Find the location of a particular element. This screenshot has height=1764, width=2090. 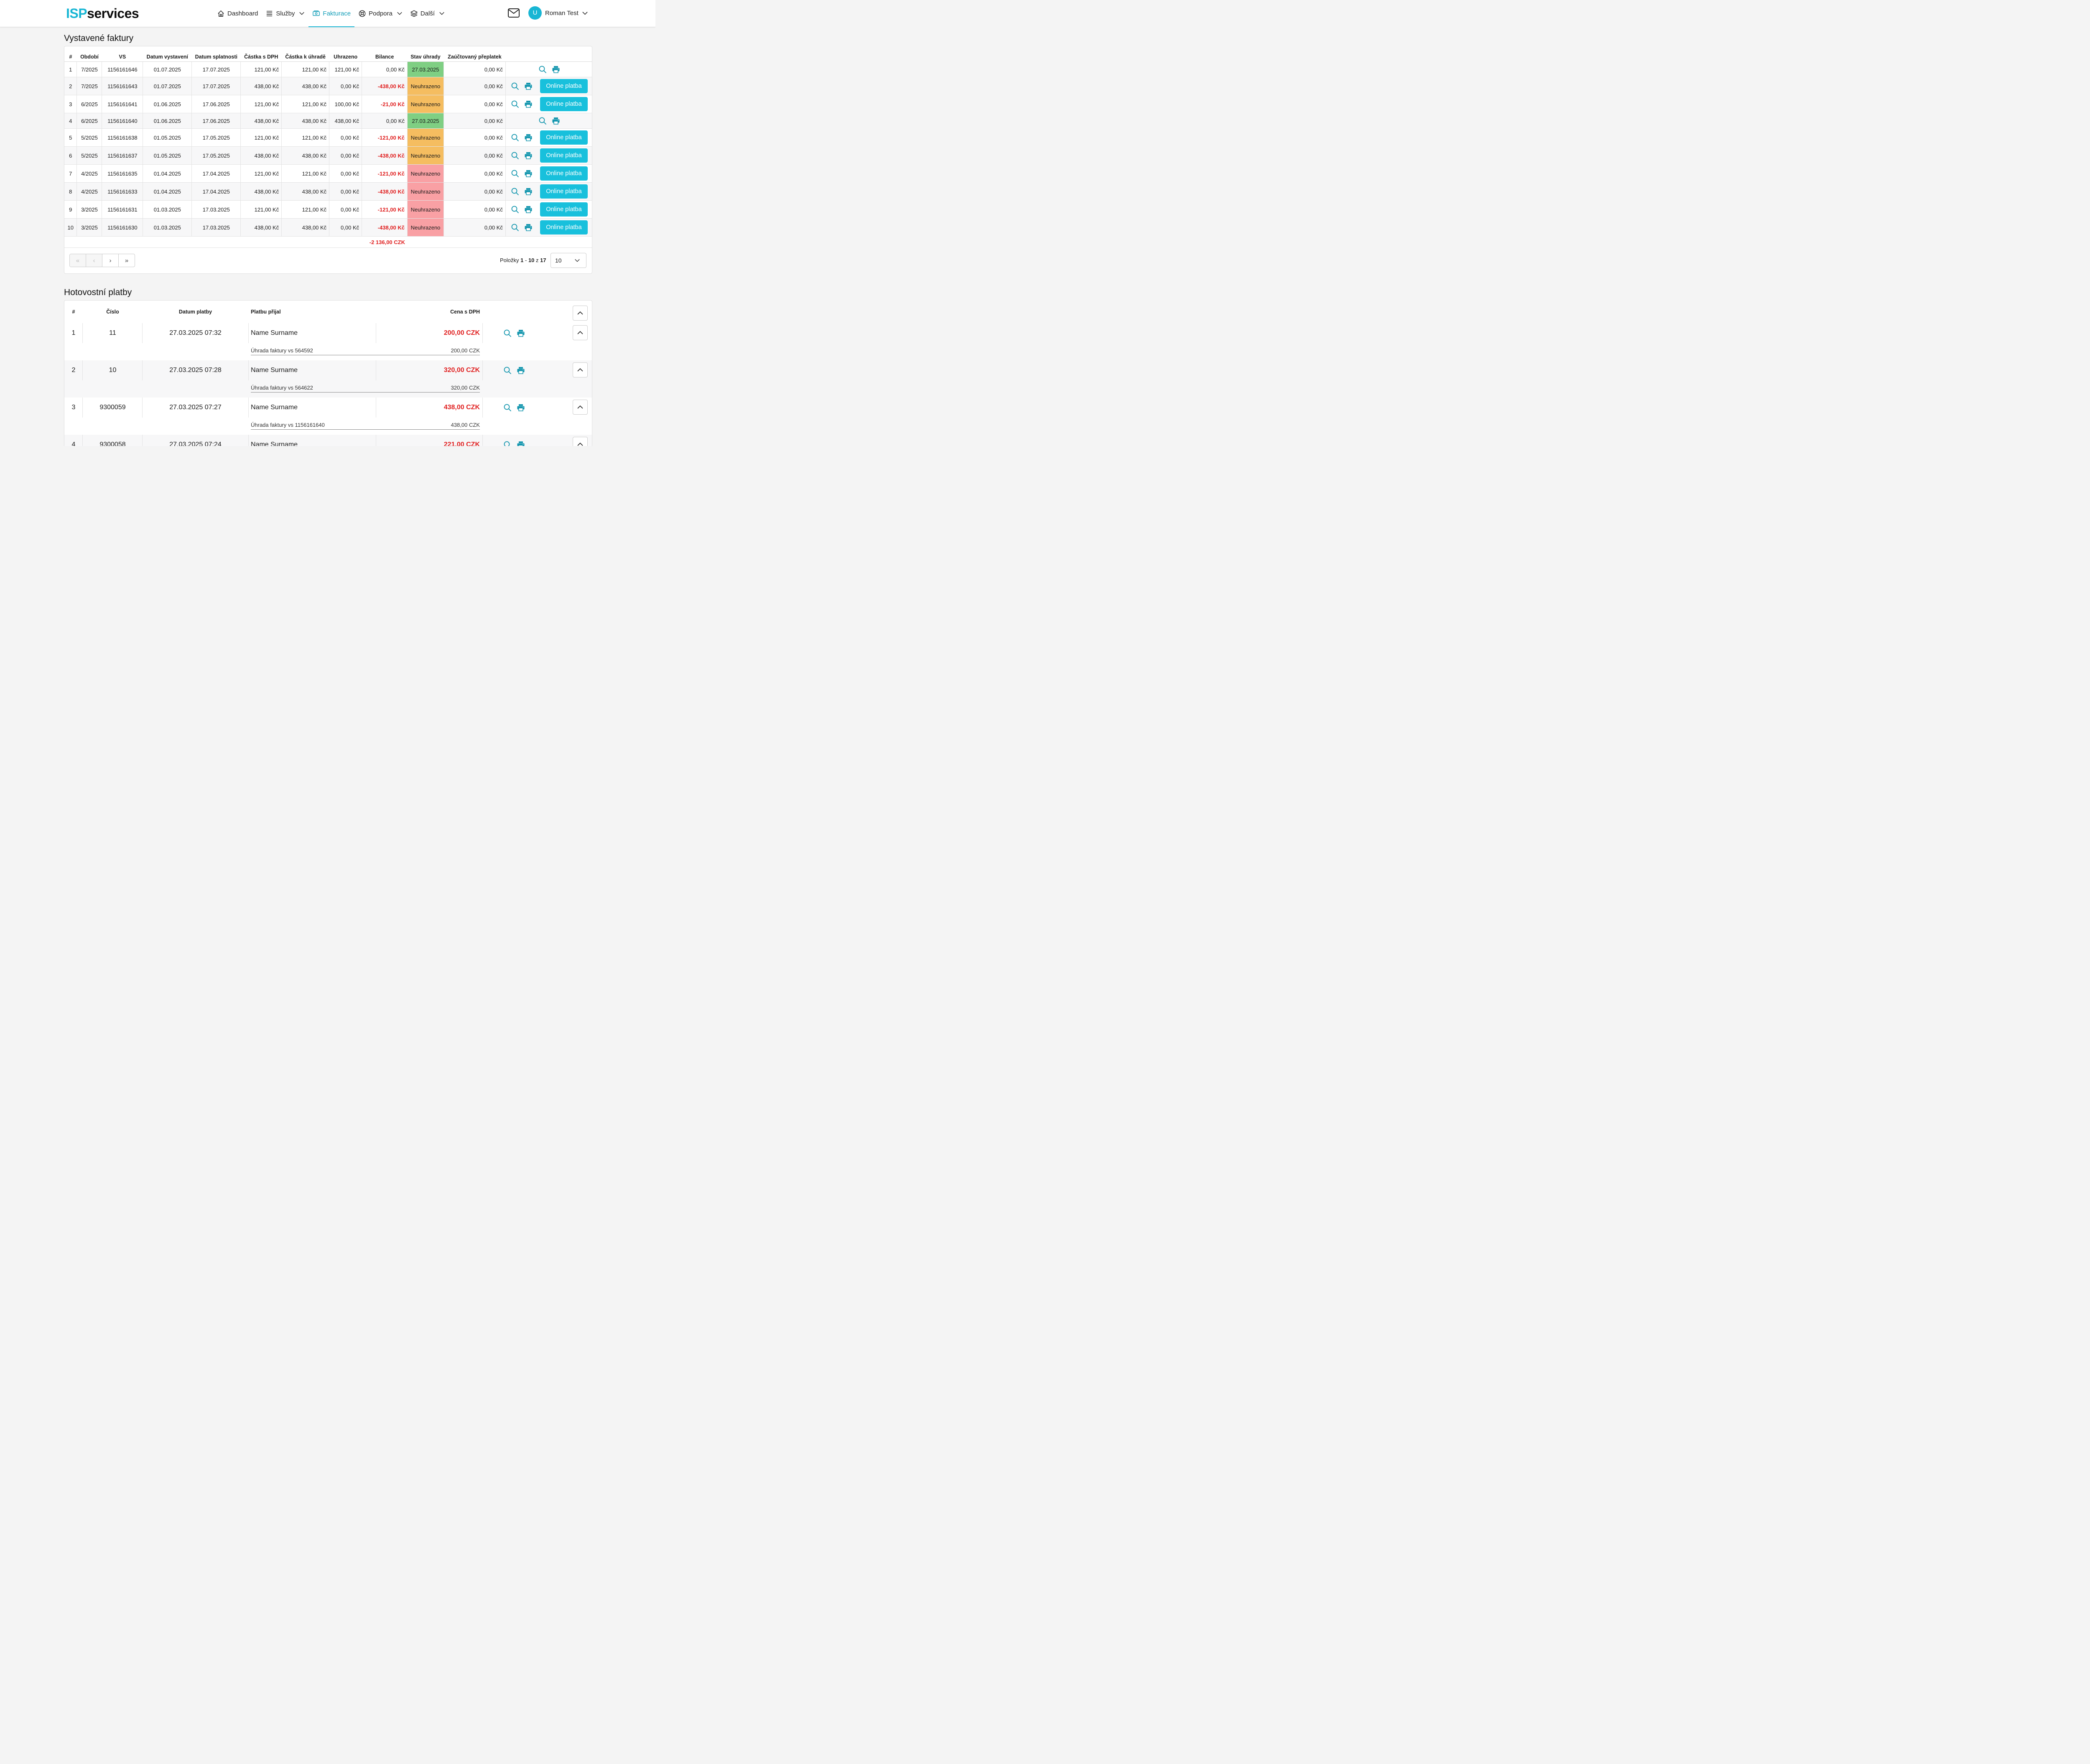

main-nav: Dashboard Služby Fakturace Podpora Další is located at coordinates (331, 14).